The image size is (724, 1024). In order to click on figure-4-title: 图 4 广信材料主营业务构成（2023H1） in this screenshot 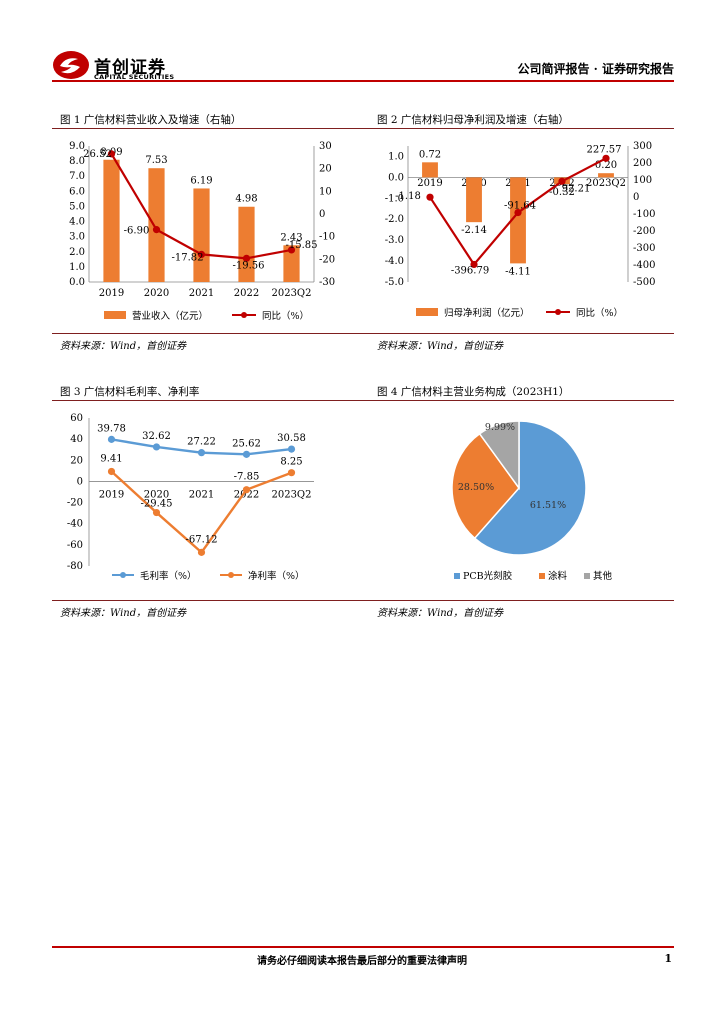, I will do `click(473, 392)`.